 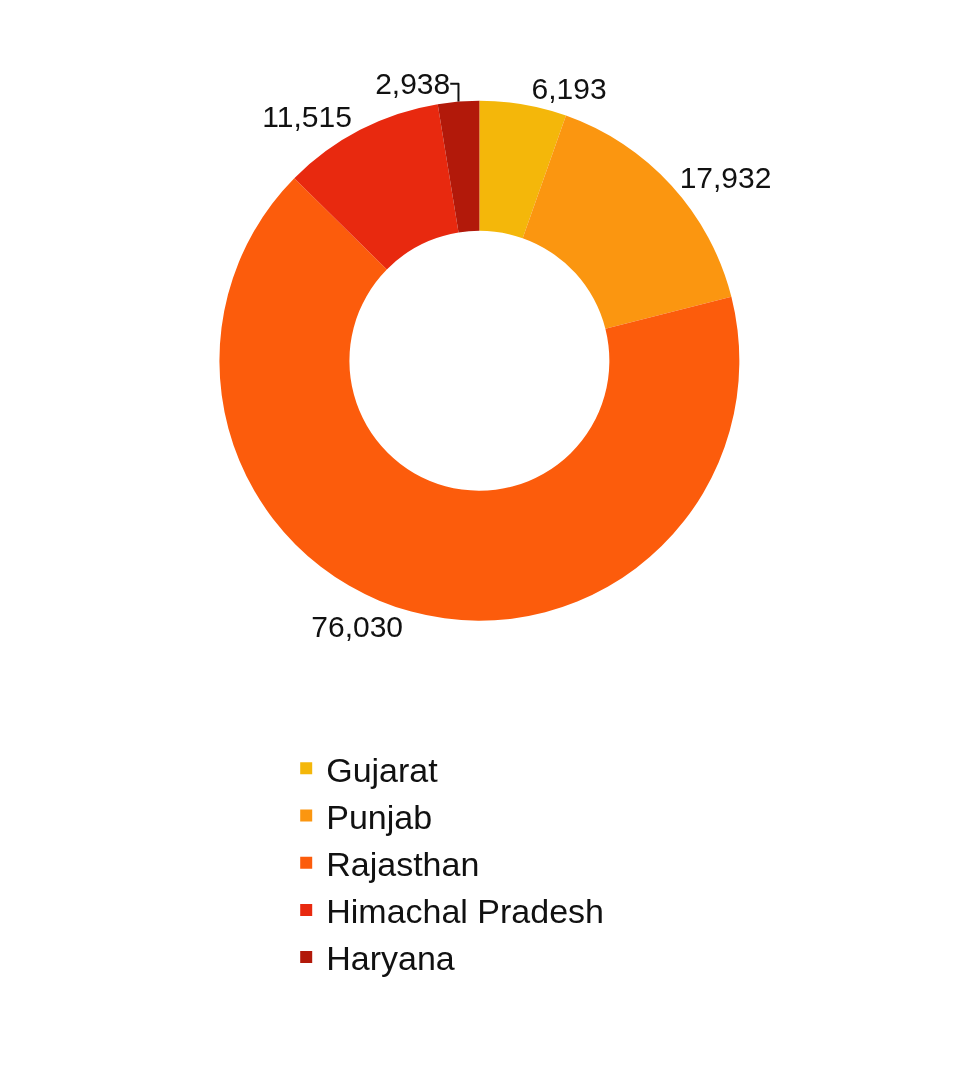 I want to click on data-label: 76,030, so click(x=357, y=627).